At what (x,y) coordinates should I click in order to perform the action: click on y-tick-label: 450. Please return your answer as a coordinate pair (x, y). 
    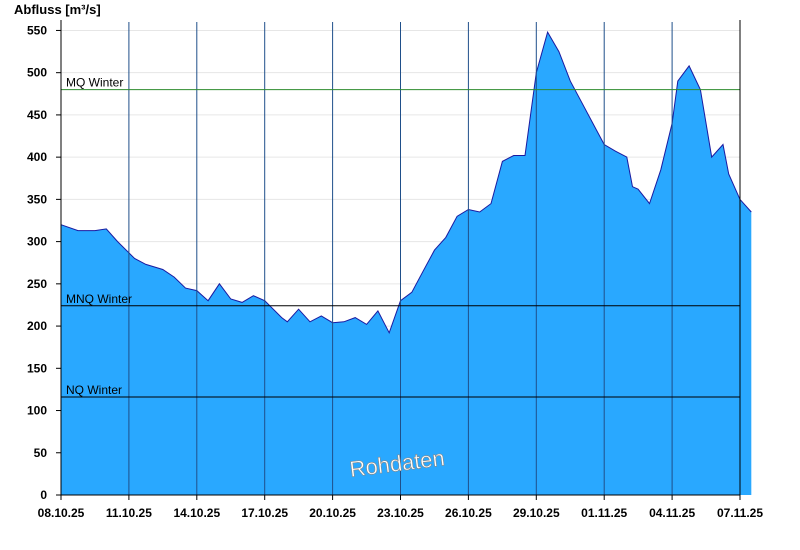
    Looking at the image, I should click on (37, 115).